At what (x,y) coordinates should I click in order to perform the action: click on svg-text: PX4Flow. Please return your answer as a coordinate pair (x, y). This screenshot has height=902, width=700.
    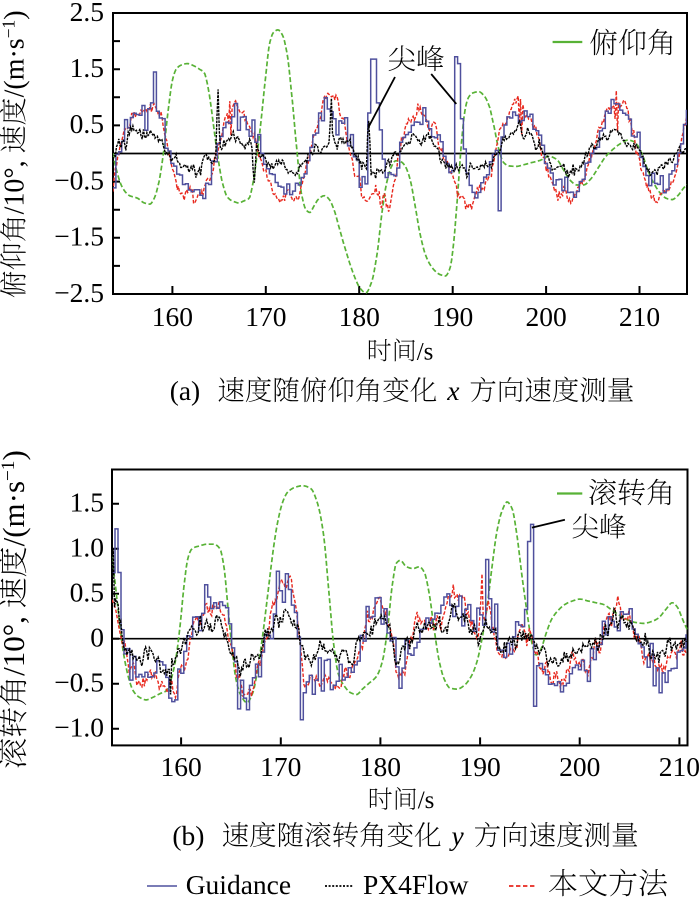
    Looking at the image, I should click on (416, 884).